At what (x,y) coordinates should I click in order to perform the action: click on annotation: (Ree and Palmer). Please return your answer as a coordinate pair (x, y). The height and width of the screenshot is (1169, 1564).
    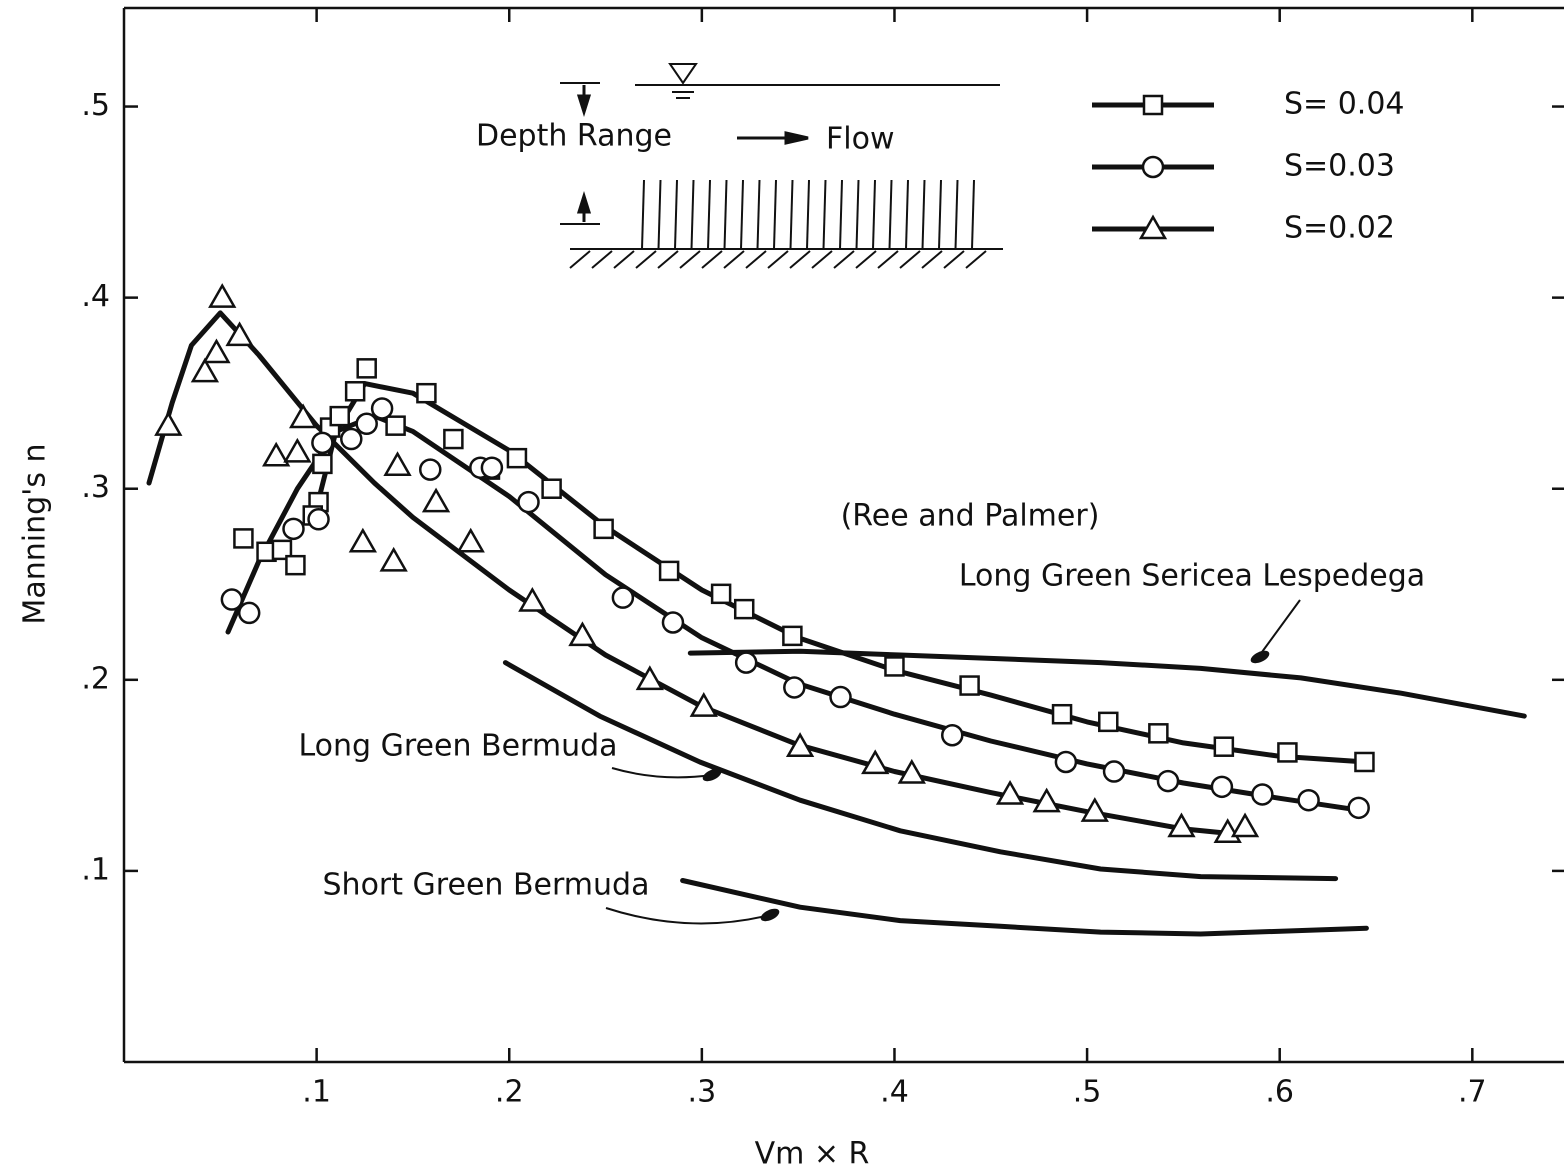
    Looking at the image, I should click on (970, 516).